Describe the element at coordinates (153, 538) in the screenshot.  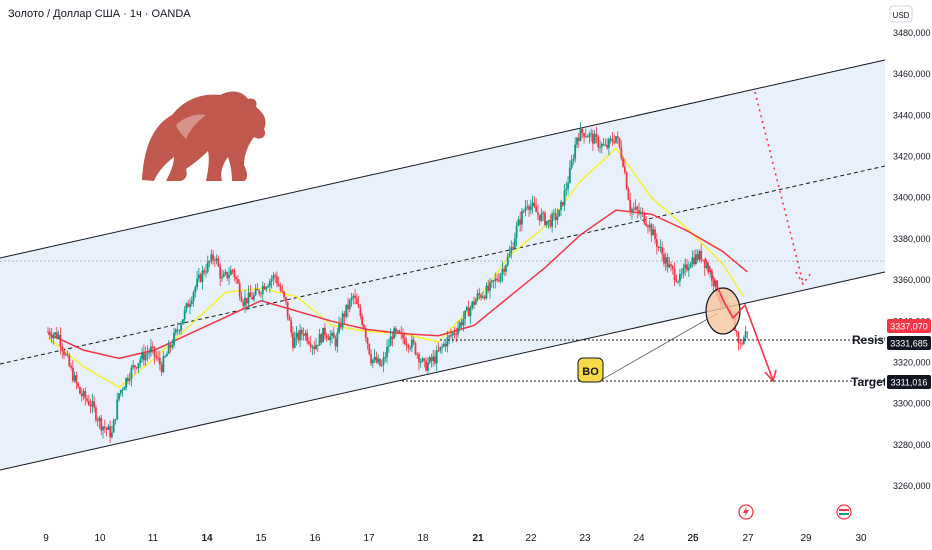
I see `x-tick-label: 11` at that location.